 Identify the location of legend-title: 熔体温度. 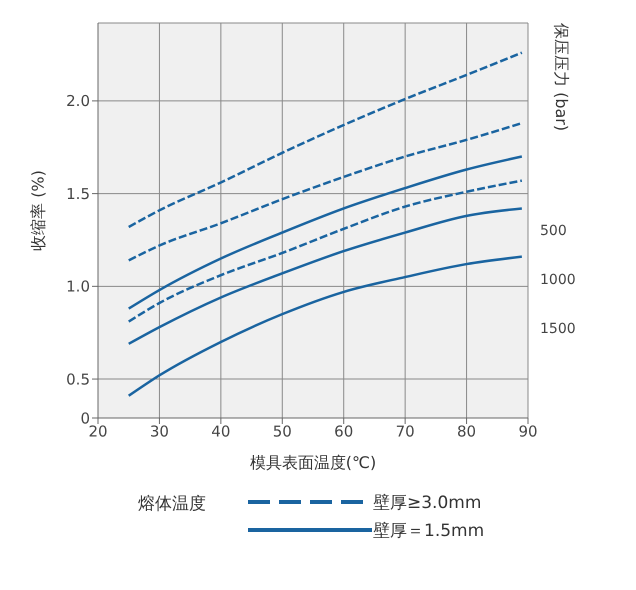
(172, 504).